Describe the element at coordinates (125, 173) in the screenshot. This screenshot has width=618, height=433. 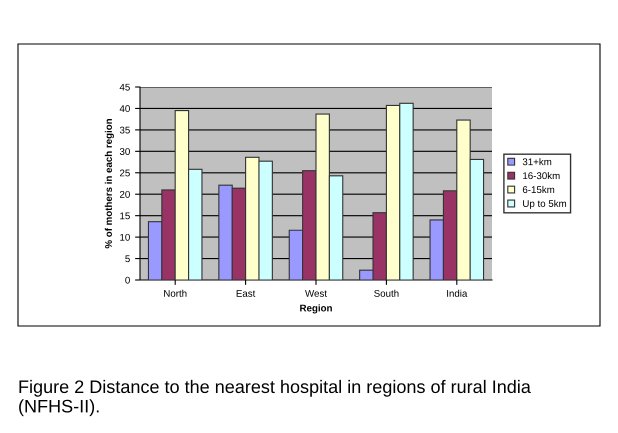
I see `y-tick-label: 25` at that location.